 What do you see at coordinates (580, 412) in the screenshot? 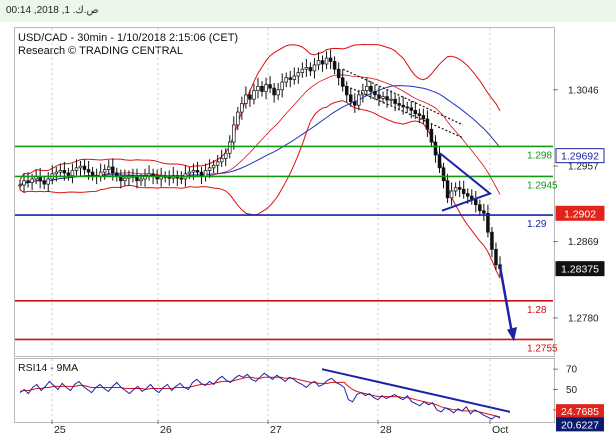
I see `rsi-value-tag-label: 24.7685` at bounding box center [580, 412].